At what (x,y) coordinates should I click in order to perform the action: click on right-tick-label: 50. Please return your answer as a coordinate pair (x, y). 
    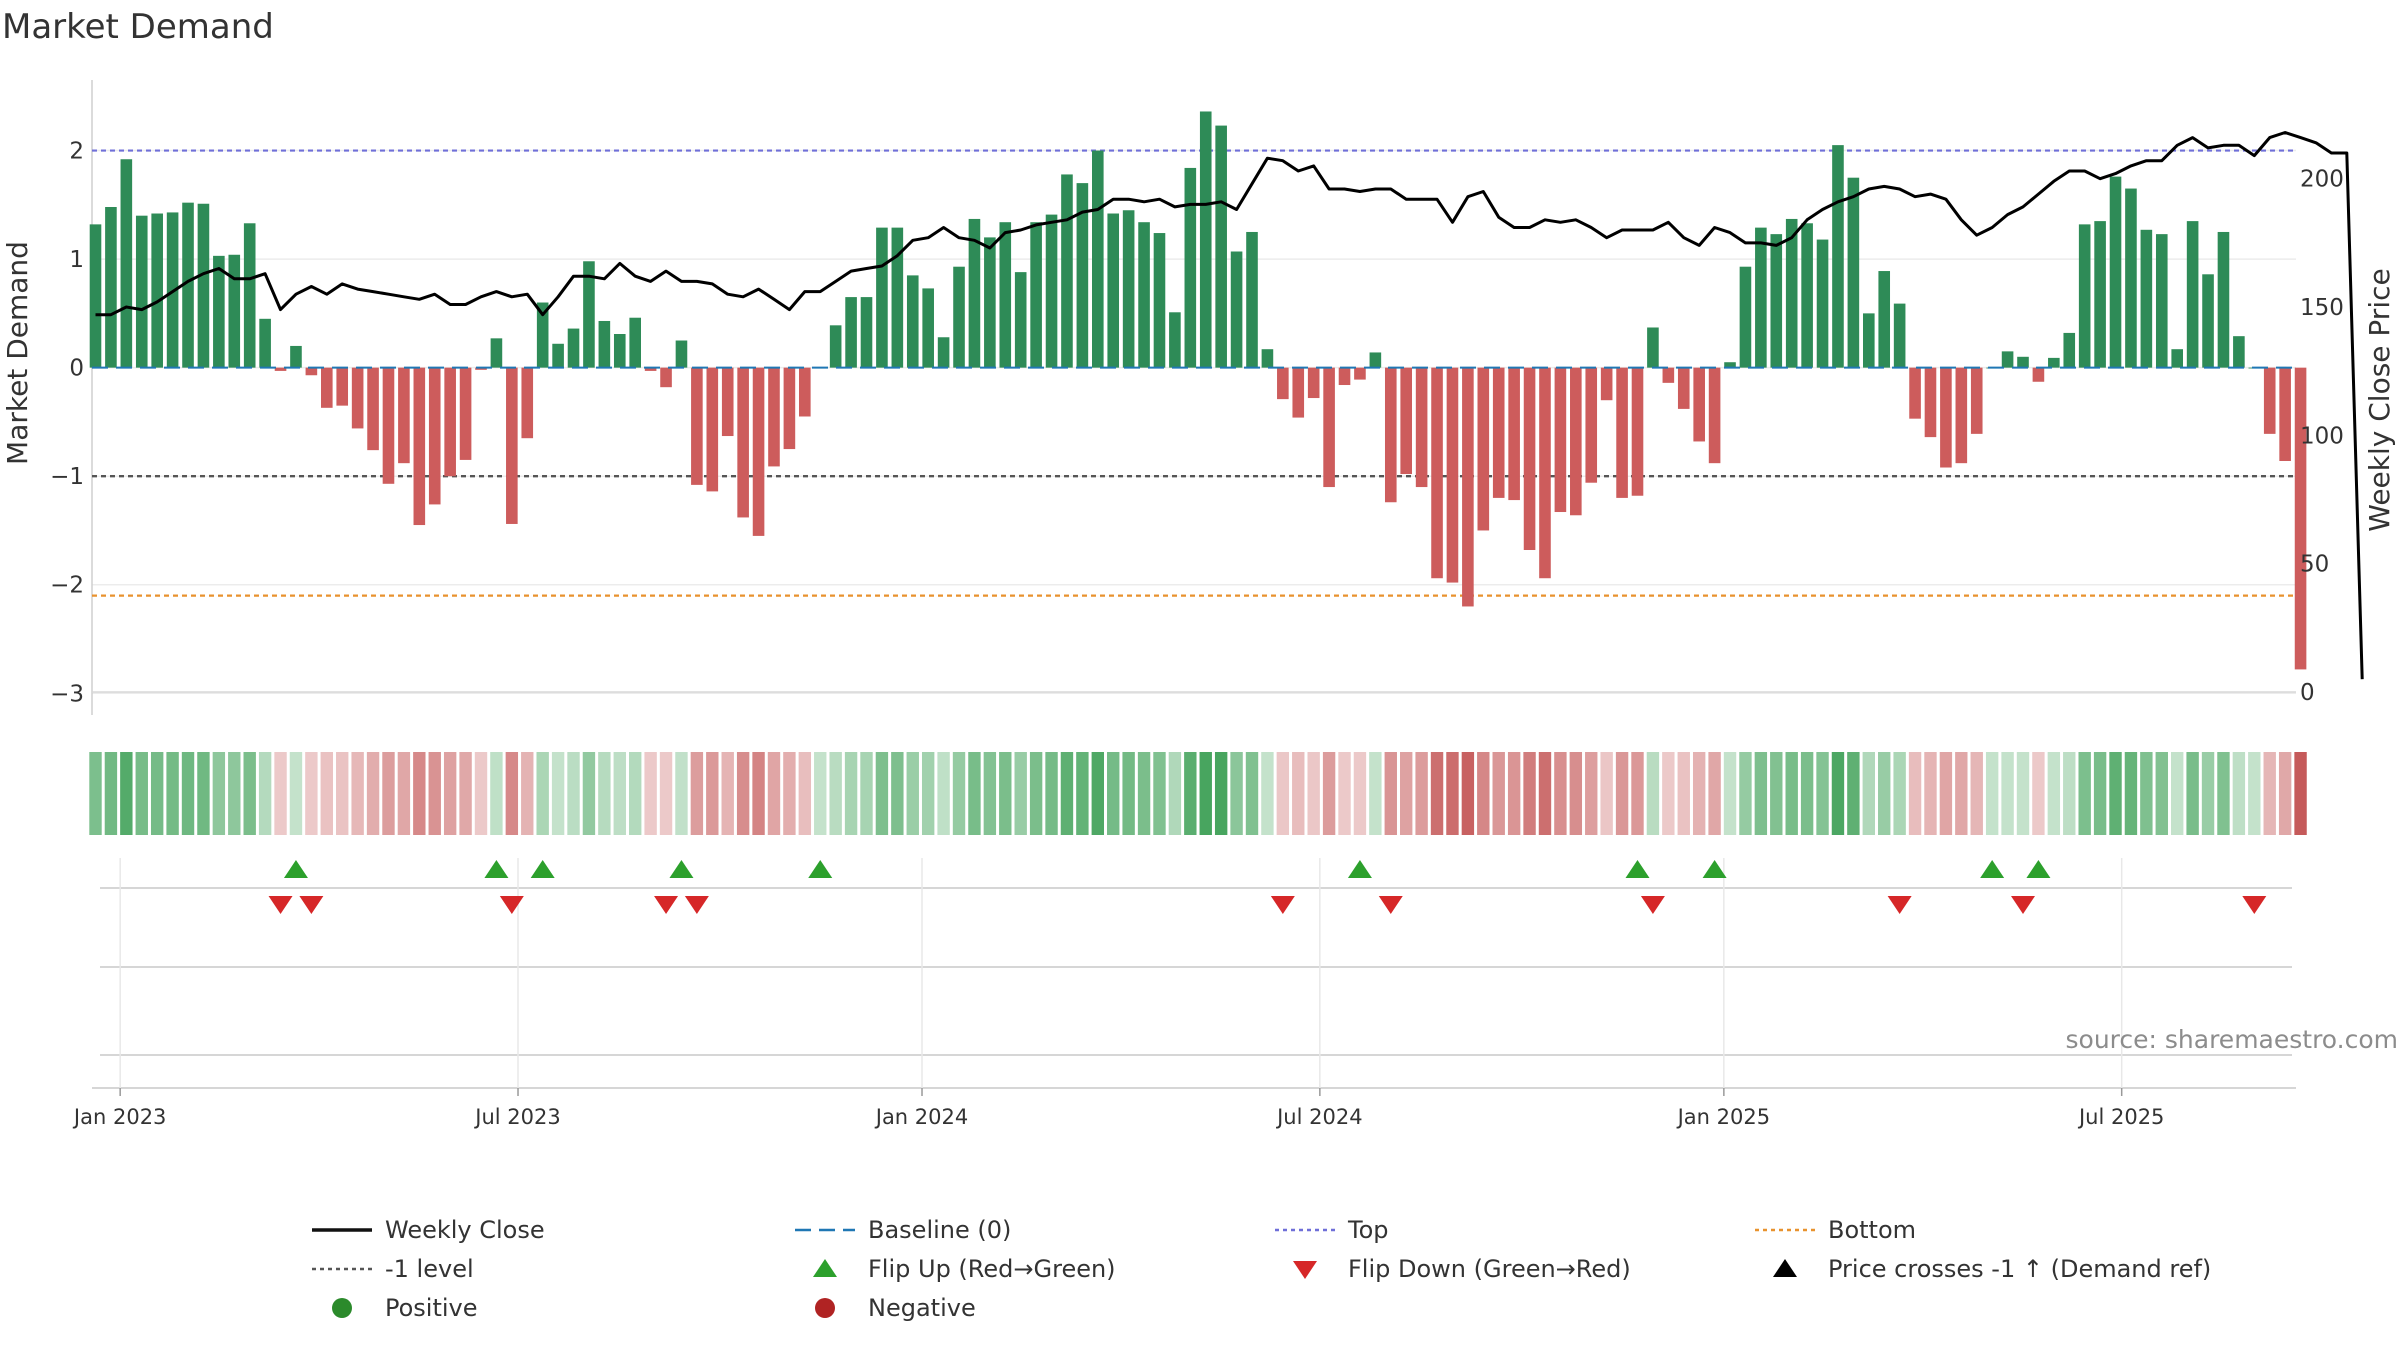
    Looking at the image, I should click on (2314, 565).